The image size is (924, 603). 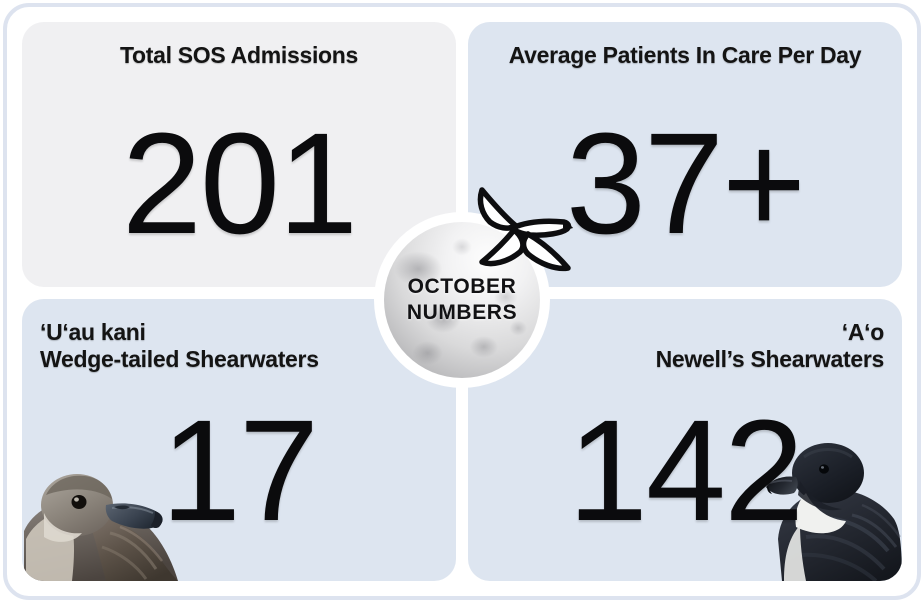 I want to click on card-value-average-patients-in-care-per-day: 37+, so click(x=685, y=183).